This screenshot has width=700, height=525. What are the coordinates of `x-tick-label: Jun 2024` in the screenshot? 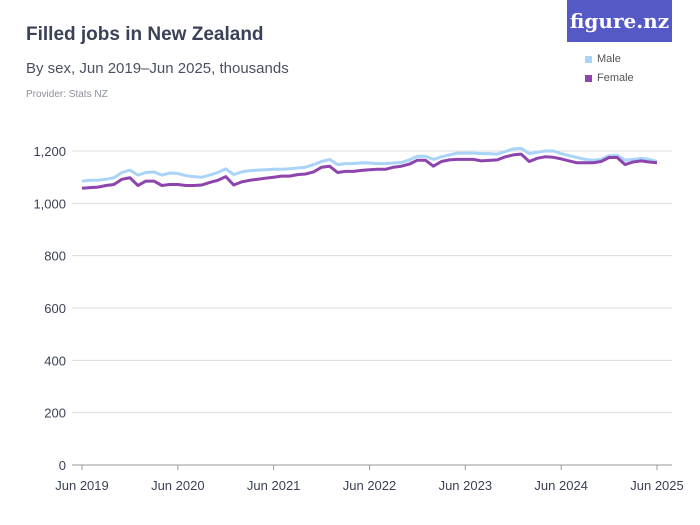 It's located at (561, 485).